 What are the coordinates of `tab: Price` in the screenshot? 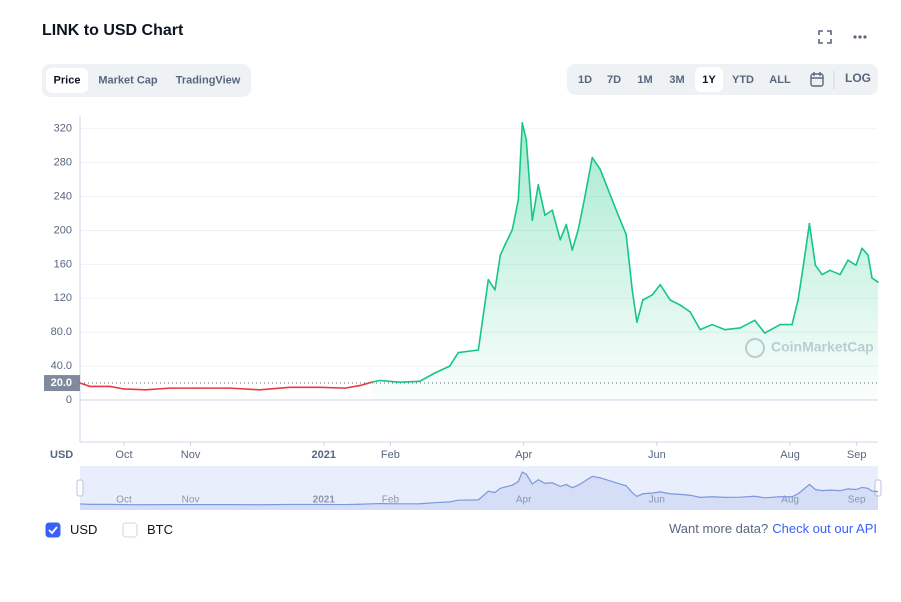 It's located at (67, 80).